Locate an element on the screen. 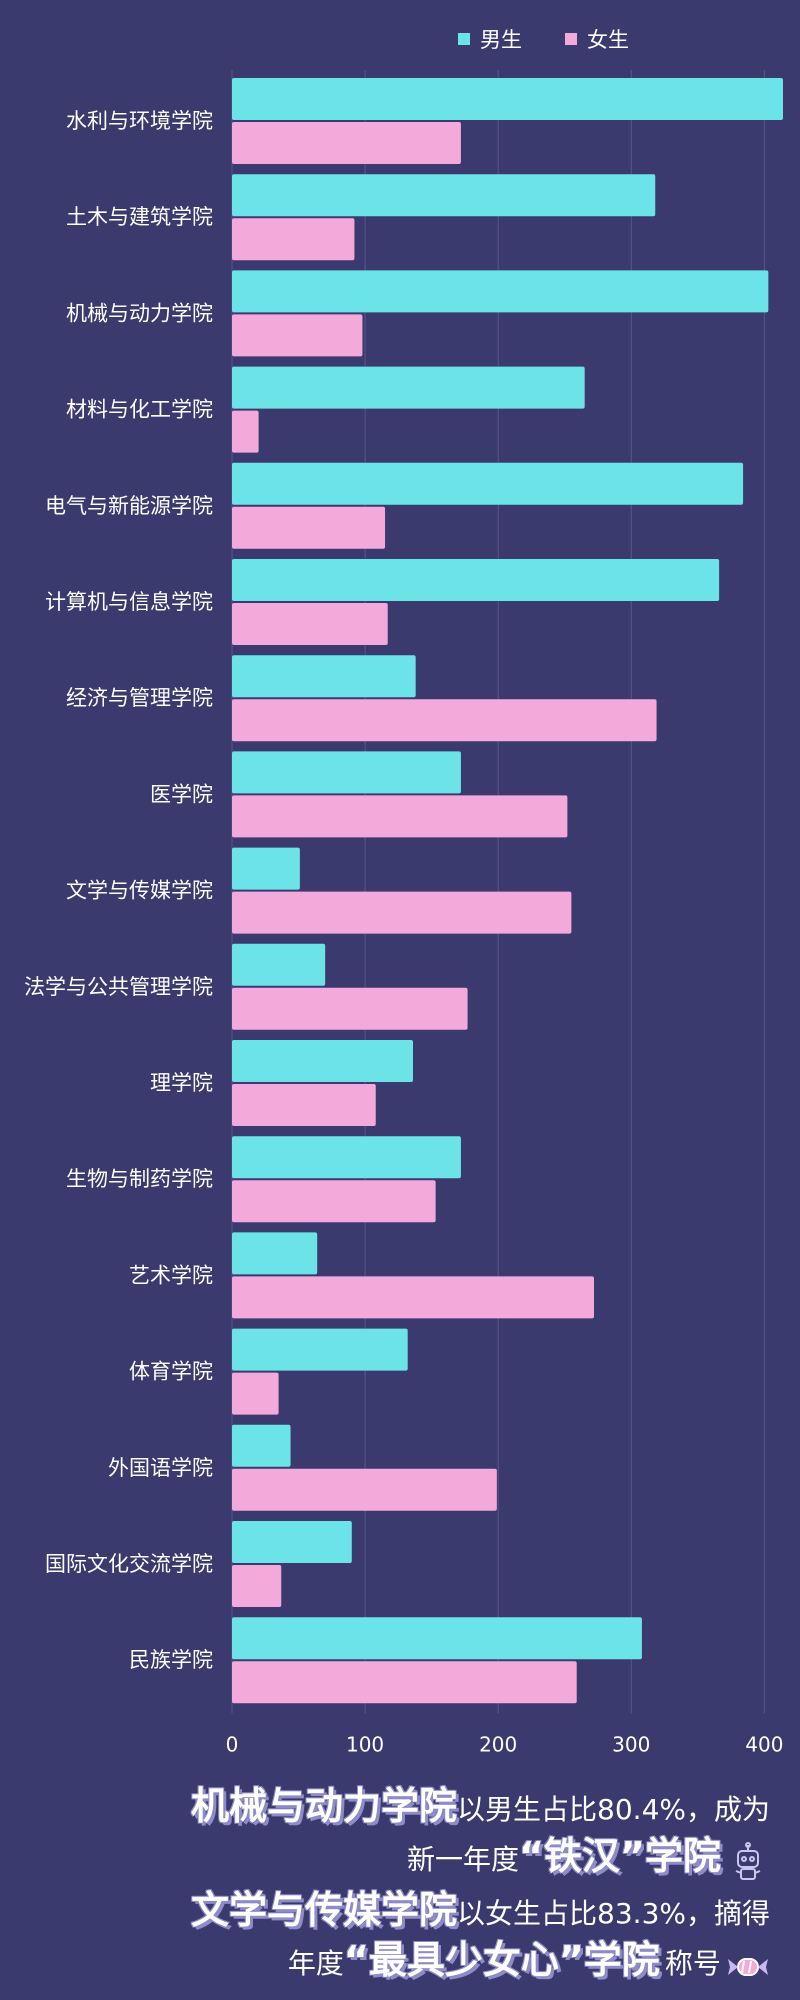 The width and height of the screenshot is (800, 2000). category-label: 材料与化工学院 is located at coordinates (139, 410).